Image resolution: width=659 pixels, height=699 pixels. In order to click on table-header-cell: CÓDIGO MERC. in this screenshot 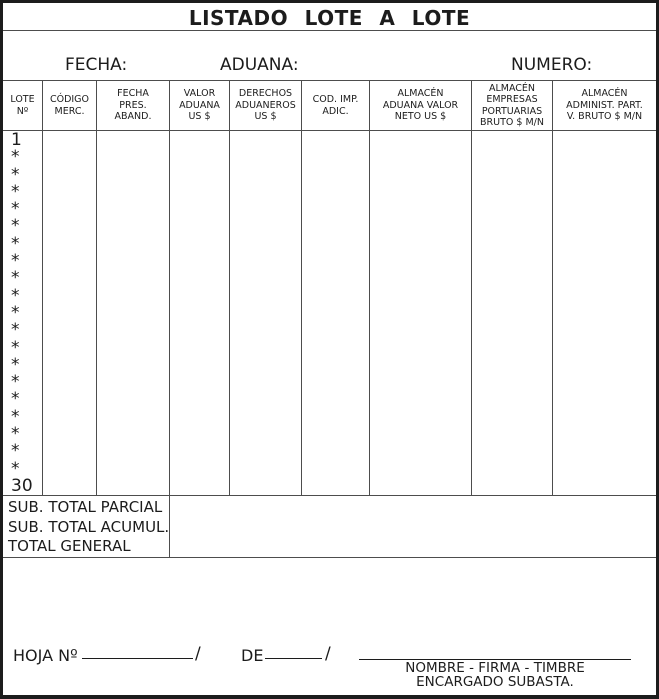, I will do `click(70, 106)`.